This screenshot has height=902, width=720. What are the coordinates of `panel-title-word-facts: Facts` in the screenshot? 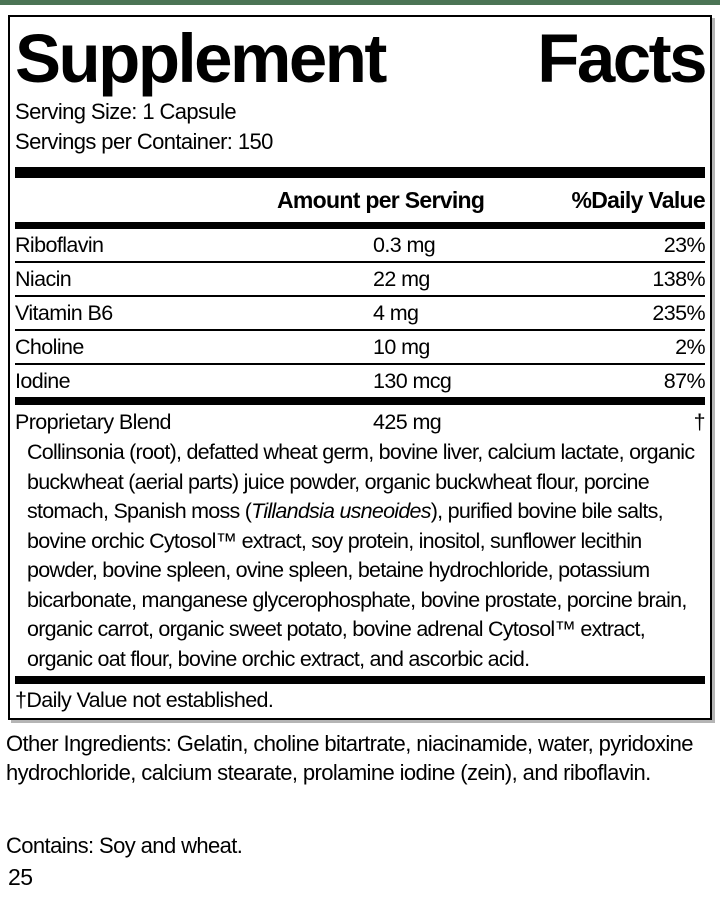 It's located at (622, 58).